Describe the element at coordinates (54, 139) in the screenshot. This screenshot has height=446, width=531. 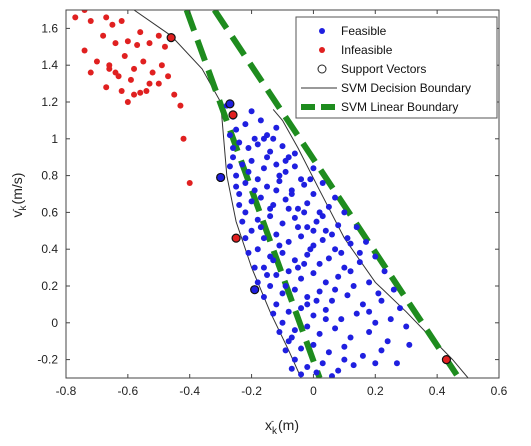
I see `y-tick-label: 1` at that location.